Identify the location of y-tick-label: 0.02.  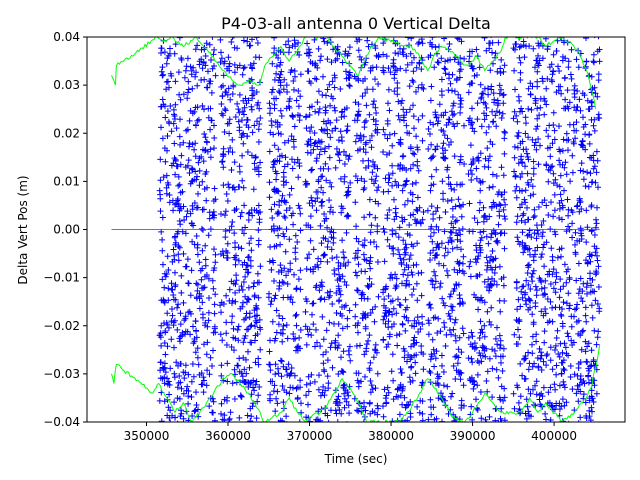
(66, 133).